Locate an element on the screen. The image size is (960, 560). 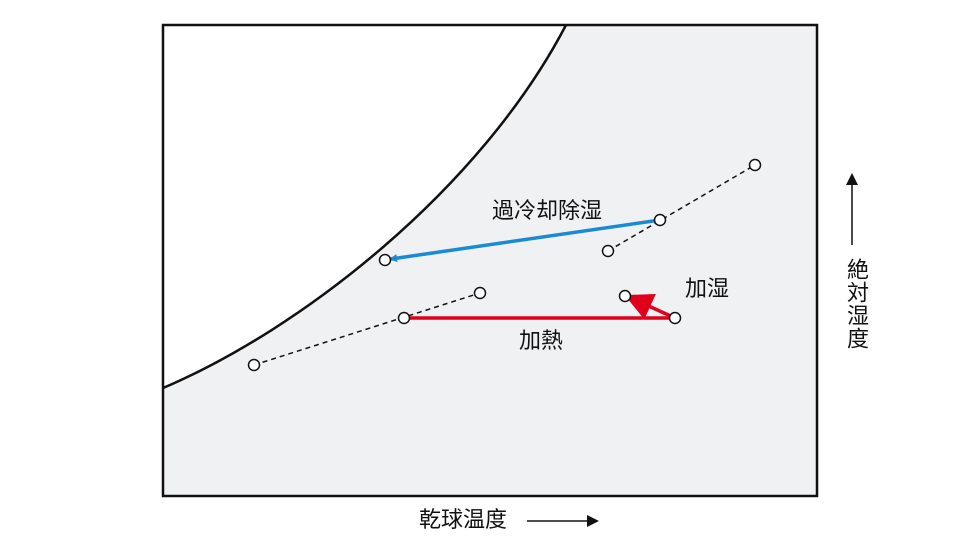
process-label: 加湿 is located at coordinates (707, 289).